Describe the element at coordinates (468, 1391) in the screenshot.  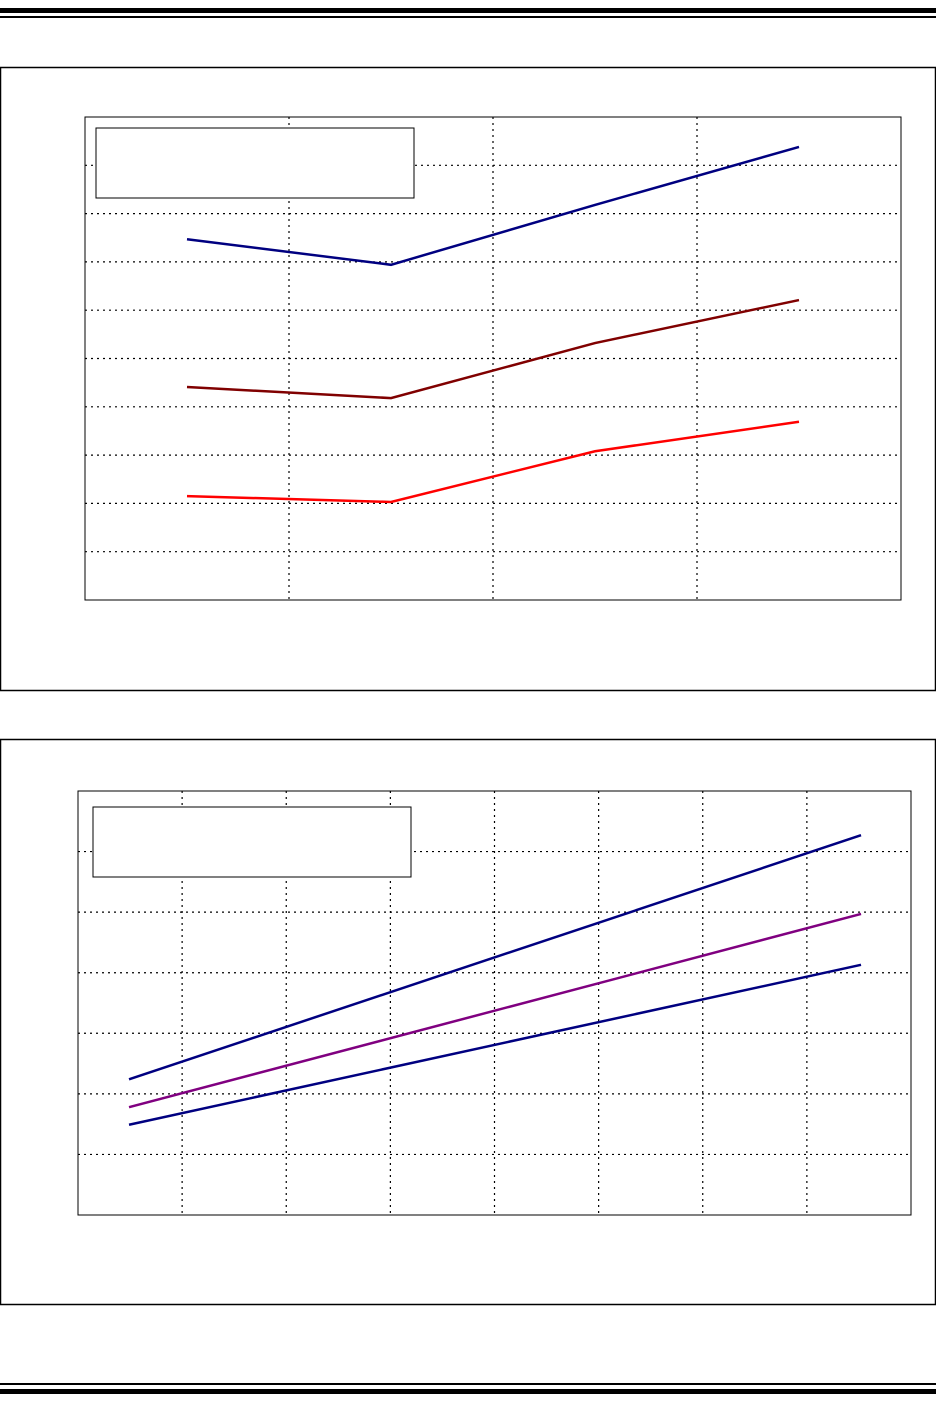
I see `footer-thick-rule` at that location.